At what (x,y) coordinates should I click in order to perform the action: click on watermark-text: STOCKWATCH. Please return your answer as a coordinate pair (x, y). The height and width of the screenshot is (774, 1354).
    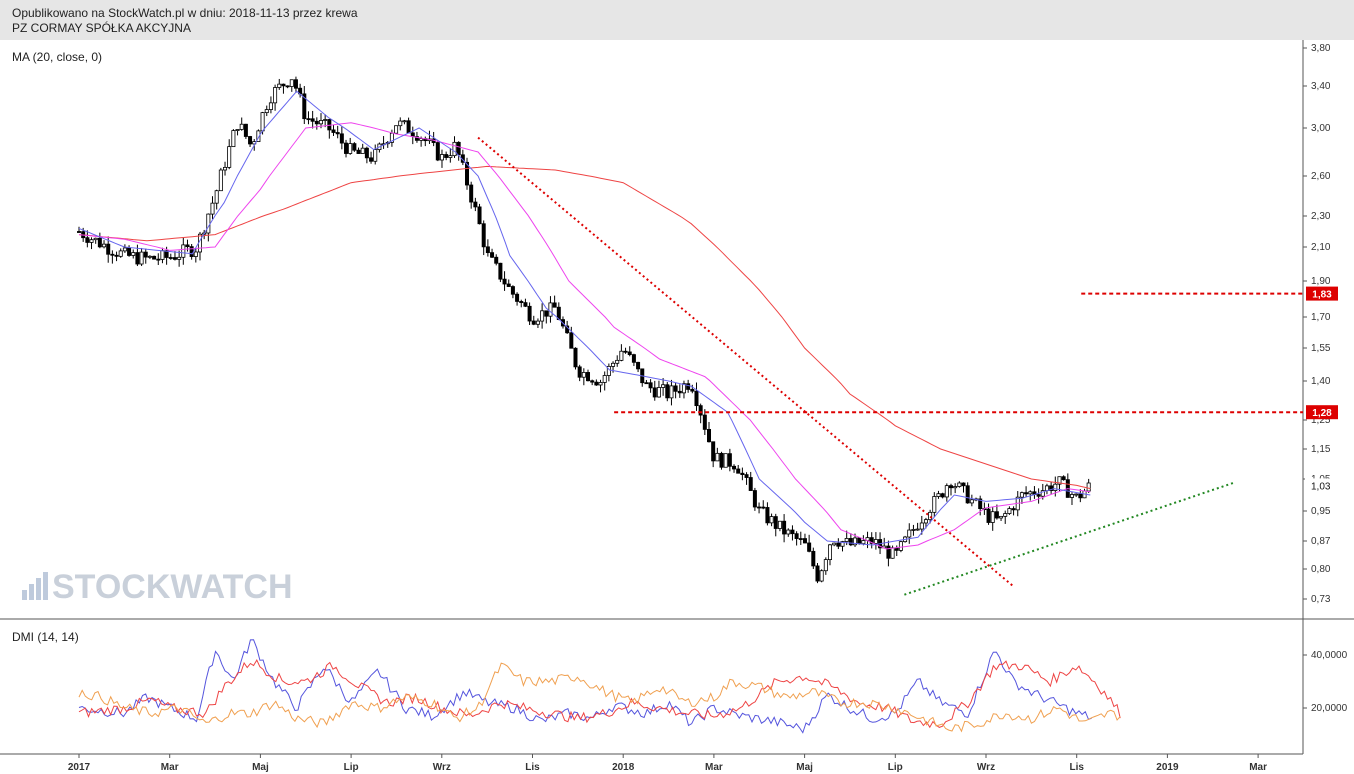
    Looking at the image, I should click on (172, 587).